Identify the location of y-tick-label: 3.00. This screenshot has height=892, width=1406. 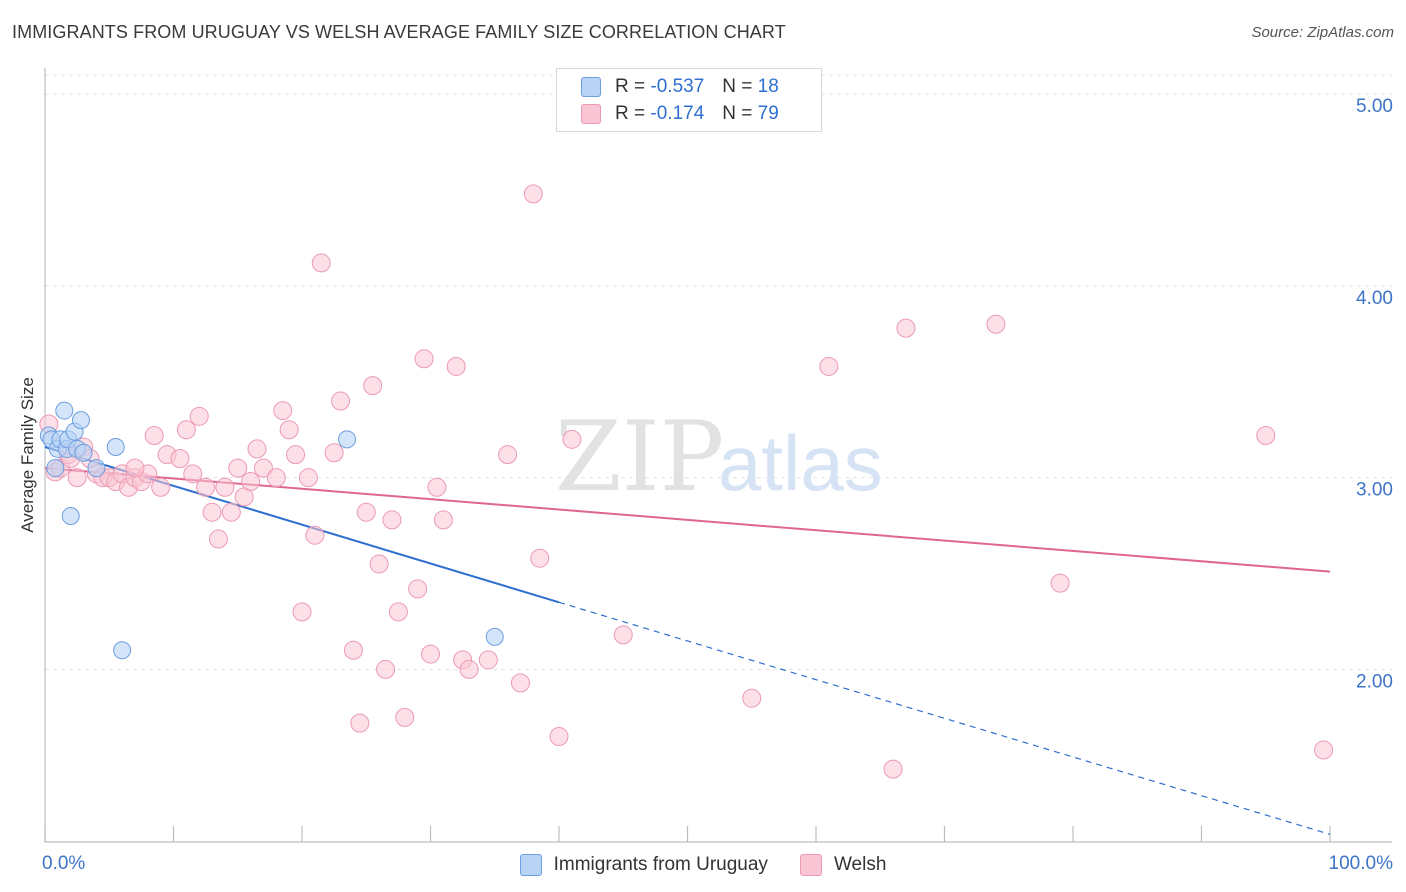
(1374, 490).